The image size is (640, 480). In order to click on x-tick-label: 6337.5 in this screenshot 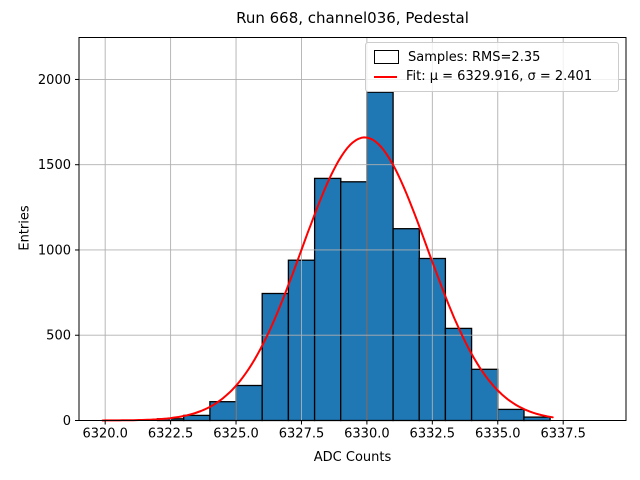, I will do `click(563, 434)`.